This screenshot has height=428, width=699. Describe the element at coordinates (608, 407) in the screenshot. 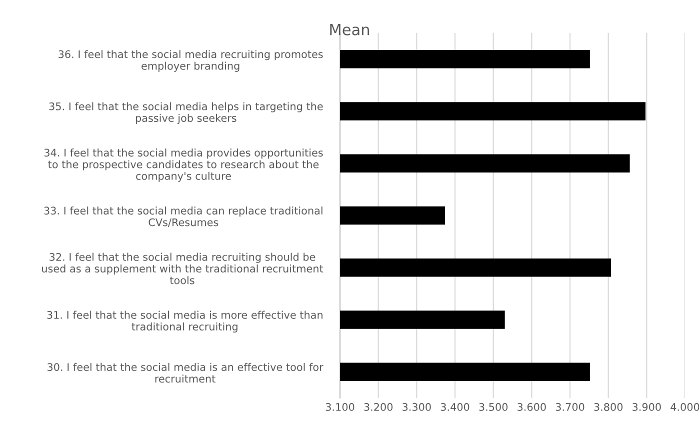

I see `x-tick-label: 3.800` at that location.